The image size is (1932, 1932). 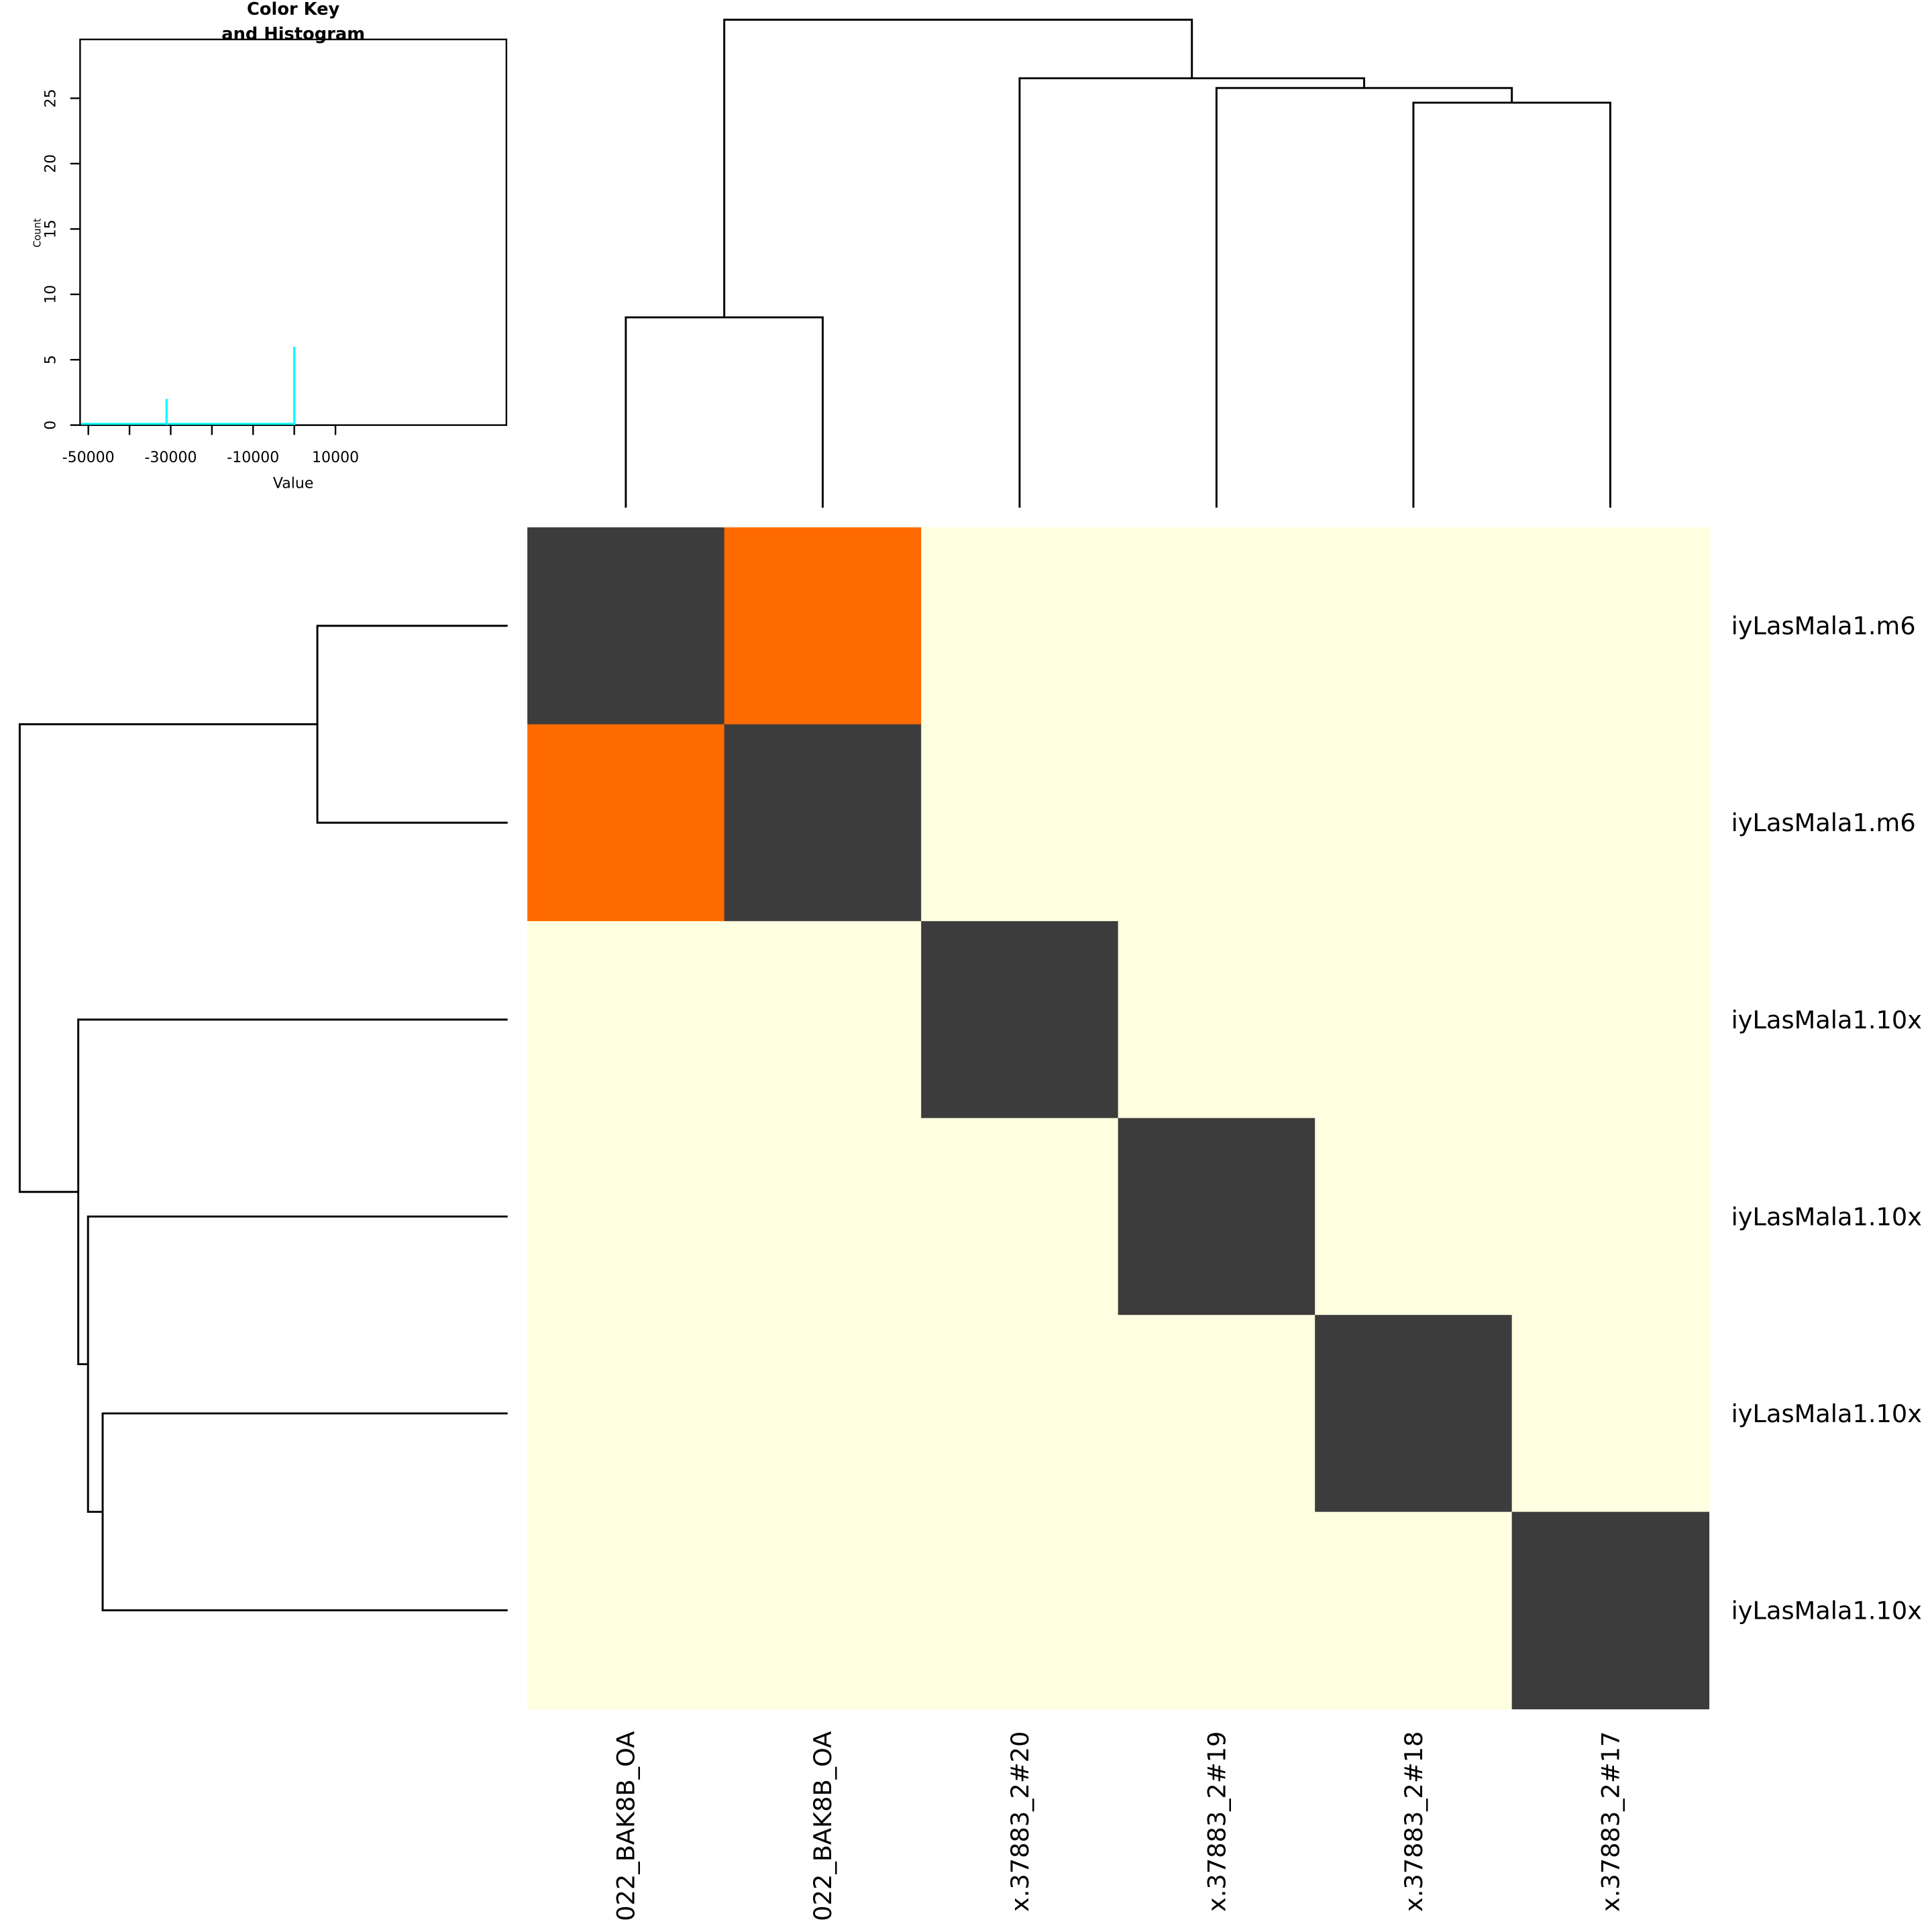 I want to click on y-tick-label: 15, so click(x=51, y=228).